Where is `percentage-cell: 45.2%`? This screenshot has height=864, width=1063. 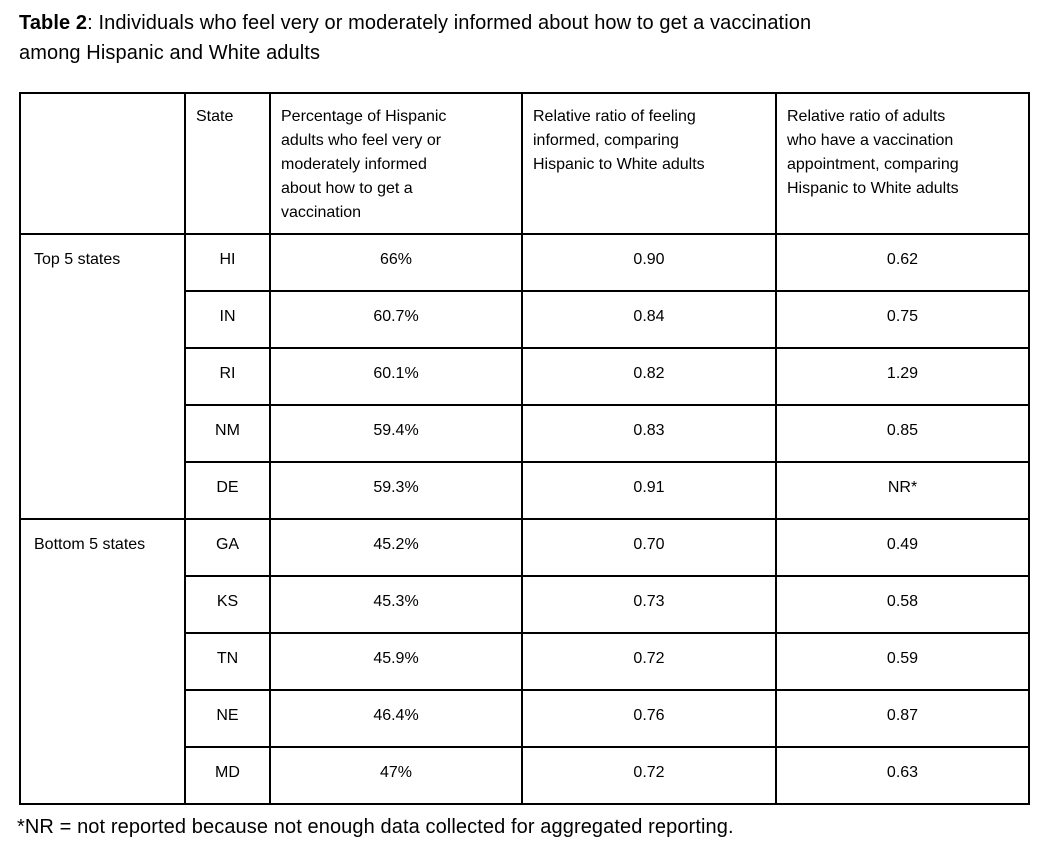 percentage-cell: 45.2% is located at coordinates (396, 547).